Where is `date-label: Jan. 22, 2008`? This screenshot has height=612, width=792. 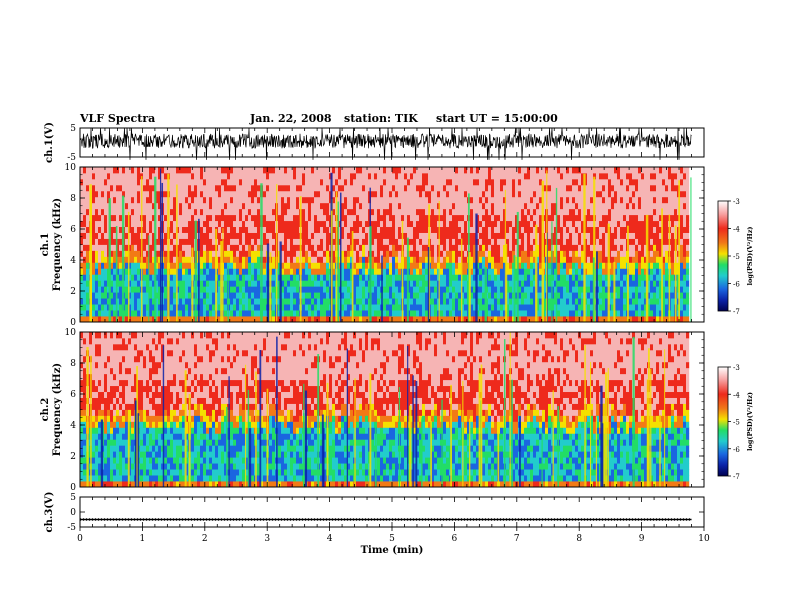
date-label: Jan. 22, 2008 is located at coordinates (291, 118).